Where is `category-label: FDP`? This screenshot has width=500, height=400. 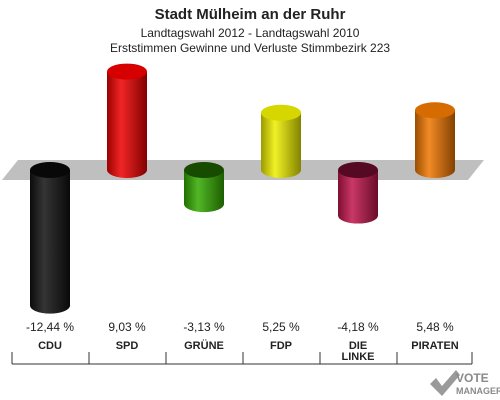
category-label: FDP is located at coordinates (281, 346).